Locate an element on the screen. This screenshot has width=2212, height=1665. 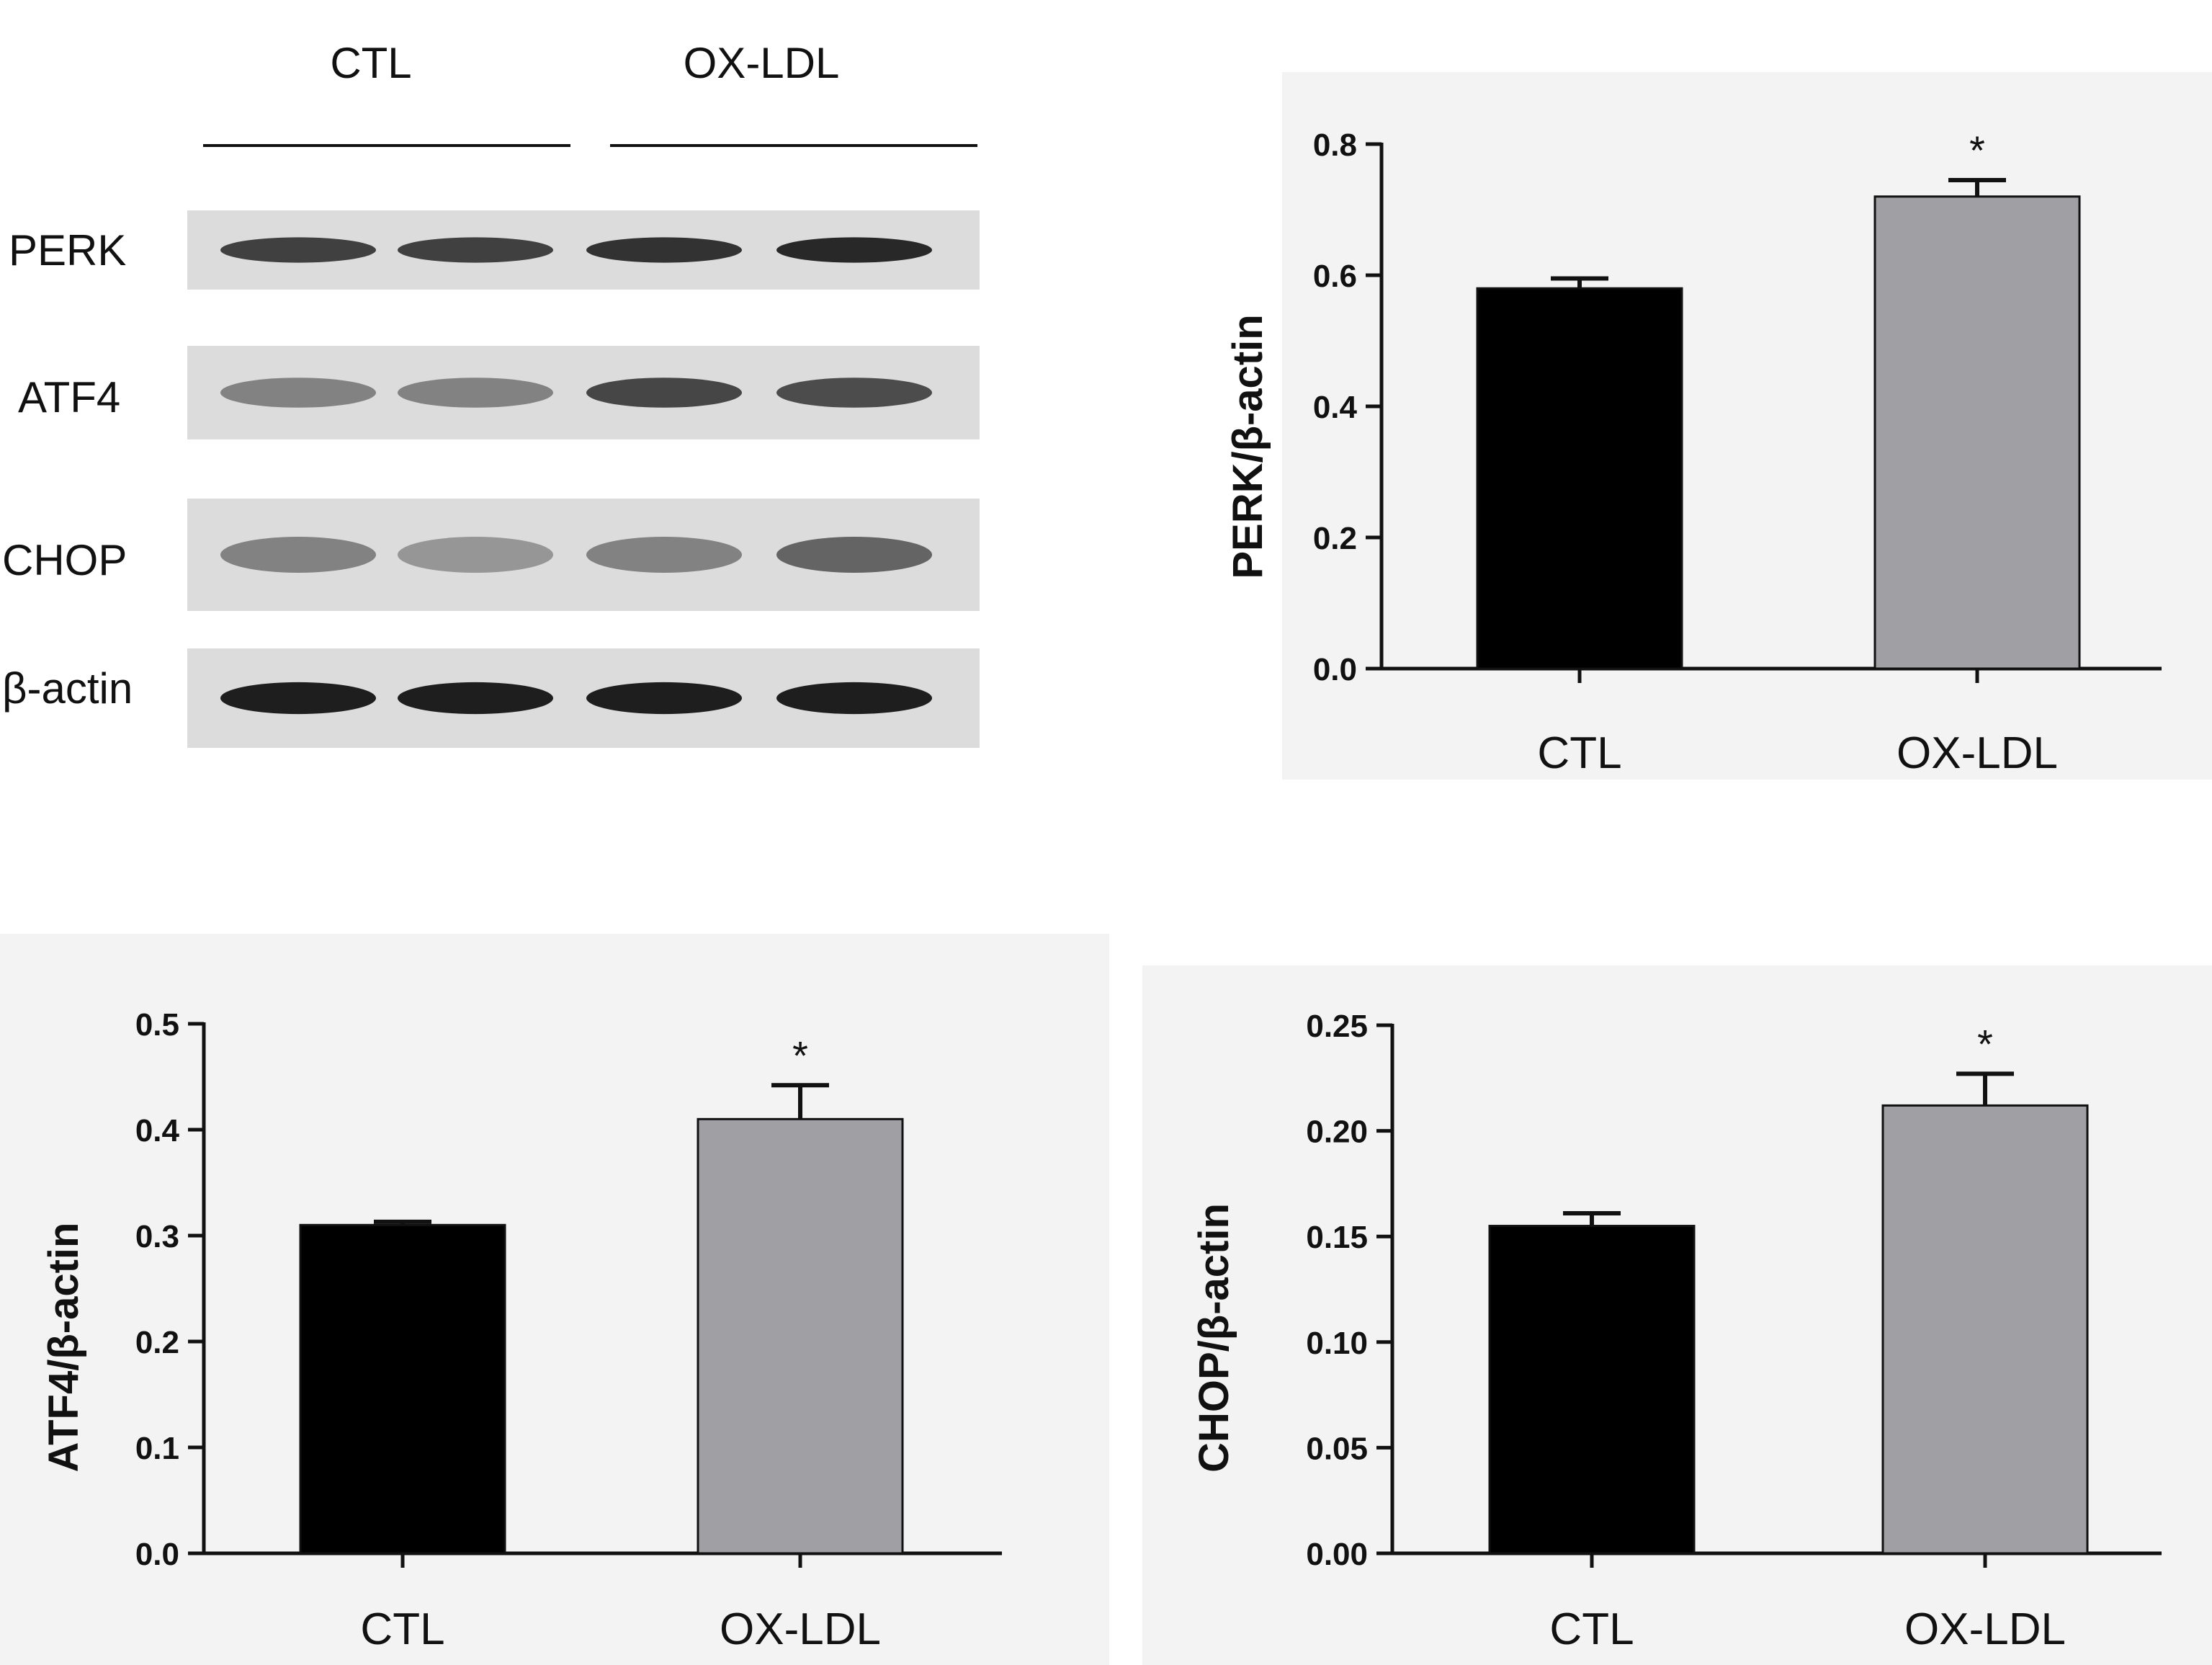
blot-row-label-chop: CHOP is located at coordinates (64, 560).